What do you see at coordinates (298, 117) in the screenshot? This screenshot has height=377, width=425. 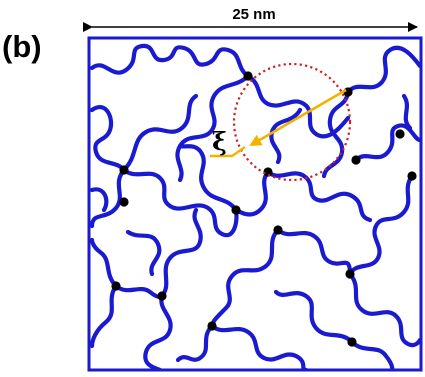 I see `xi-arrow` at bounding box center [298, 117].